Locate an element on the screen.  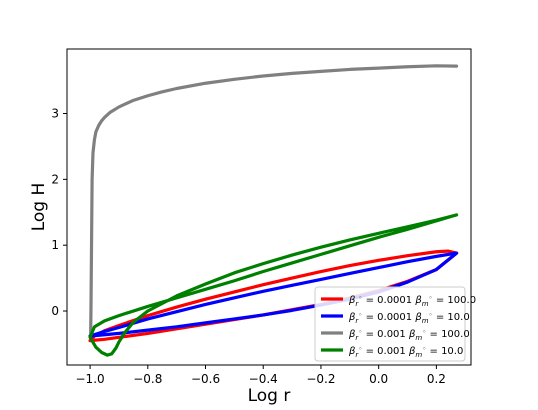
y-axis-label: Log H is located at coordinates (39, 207).